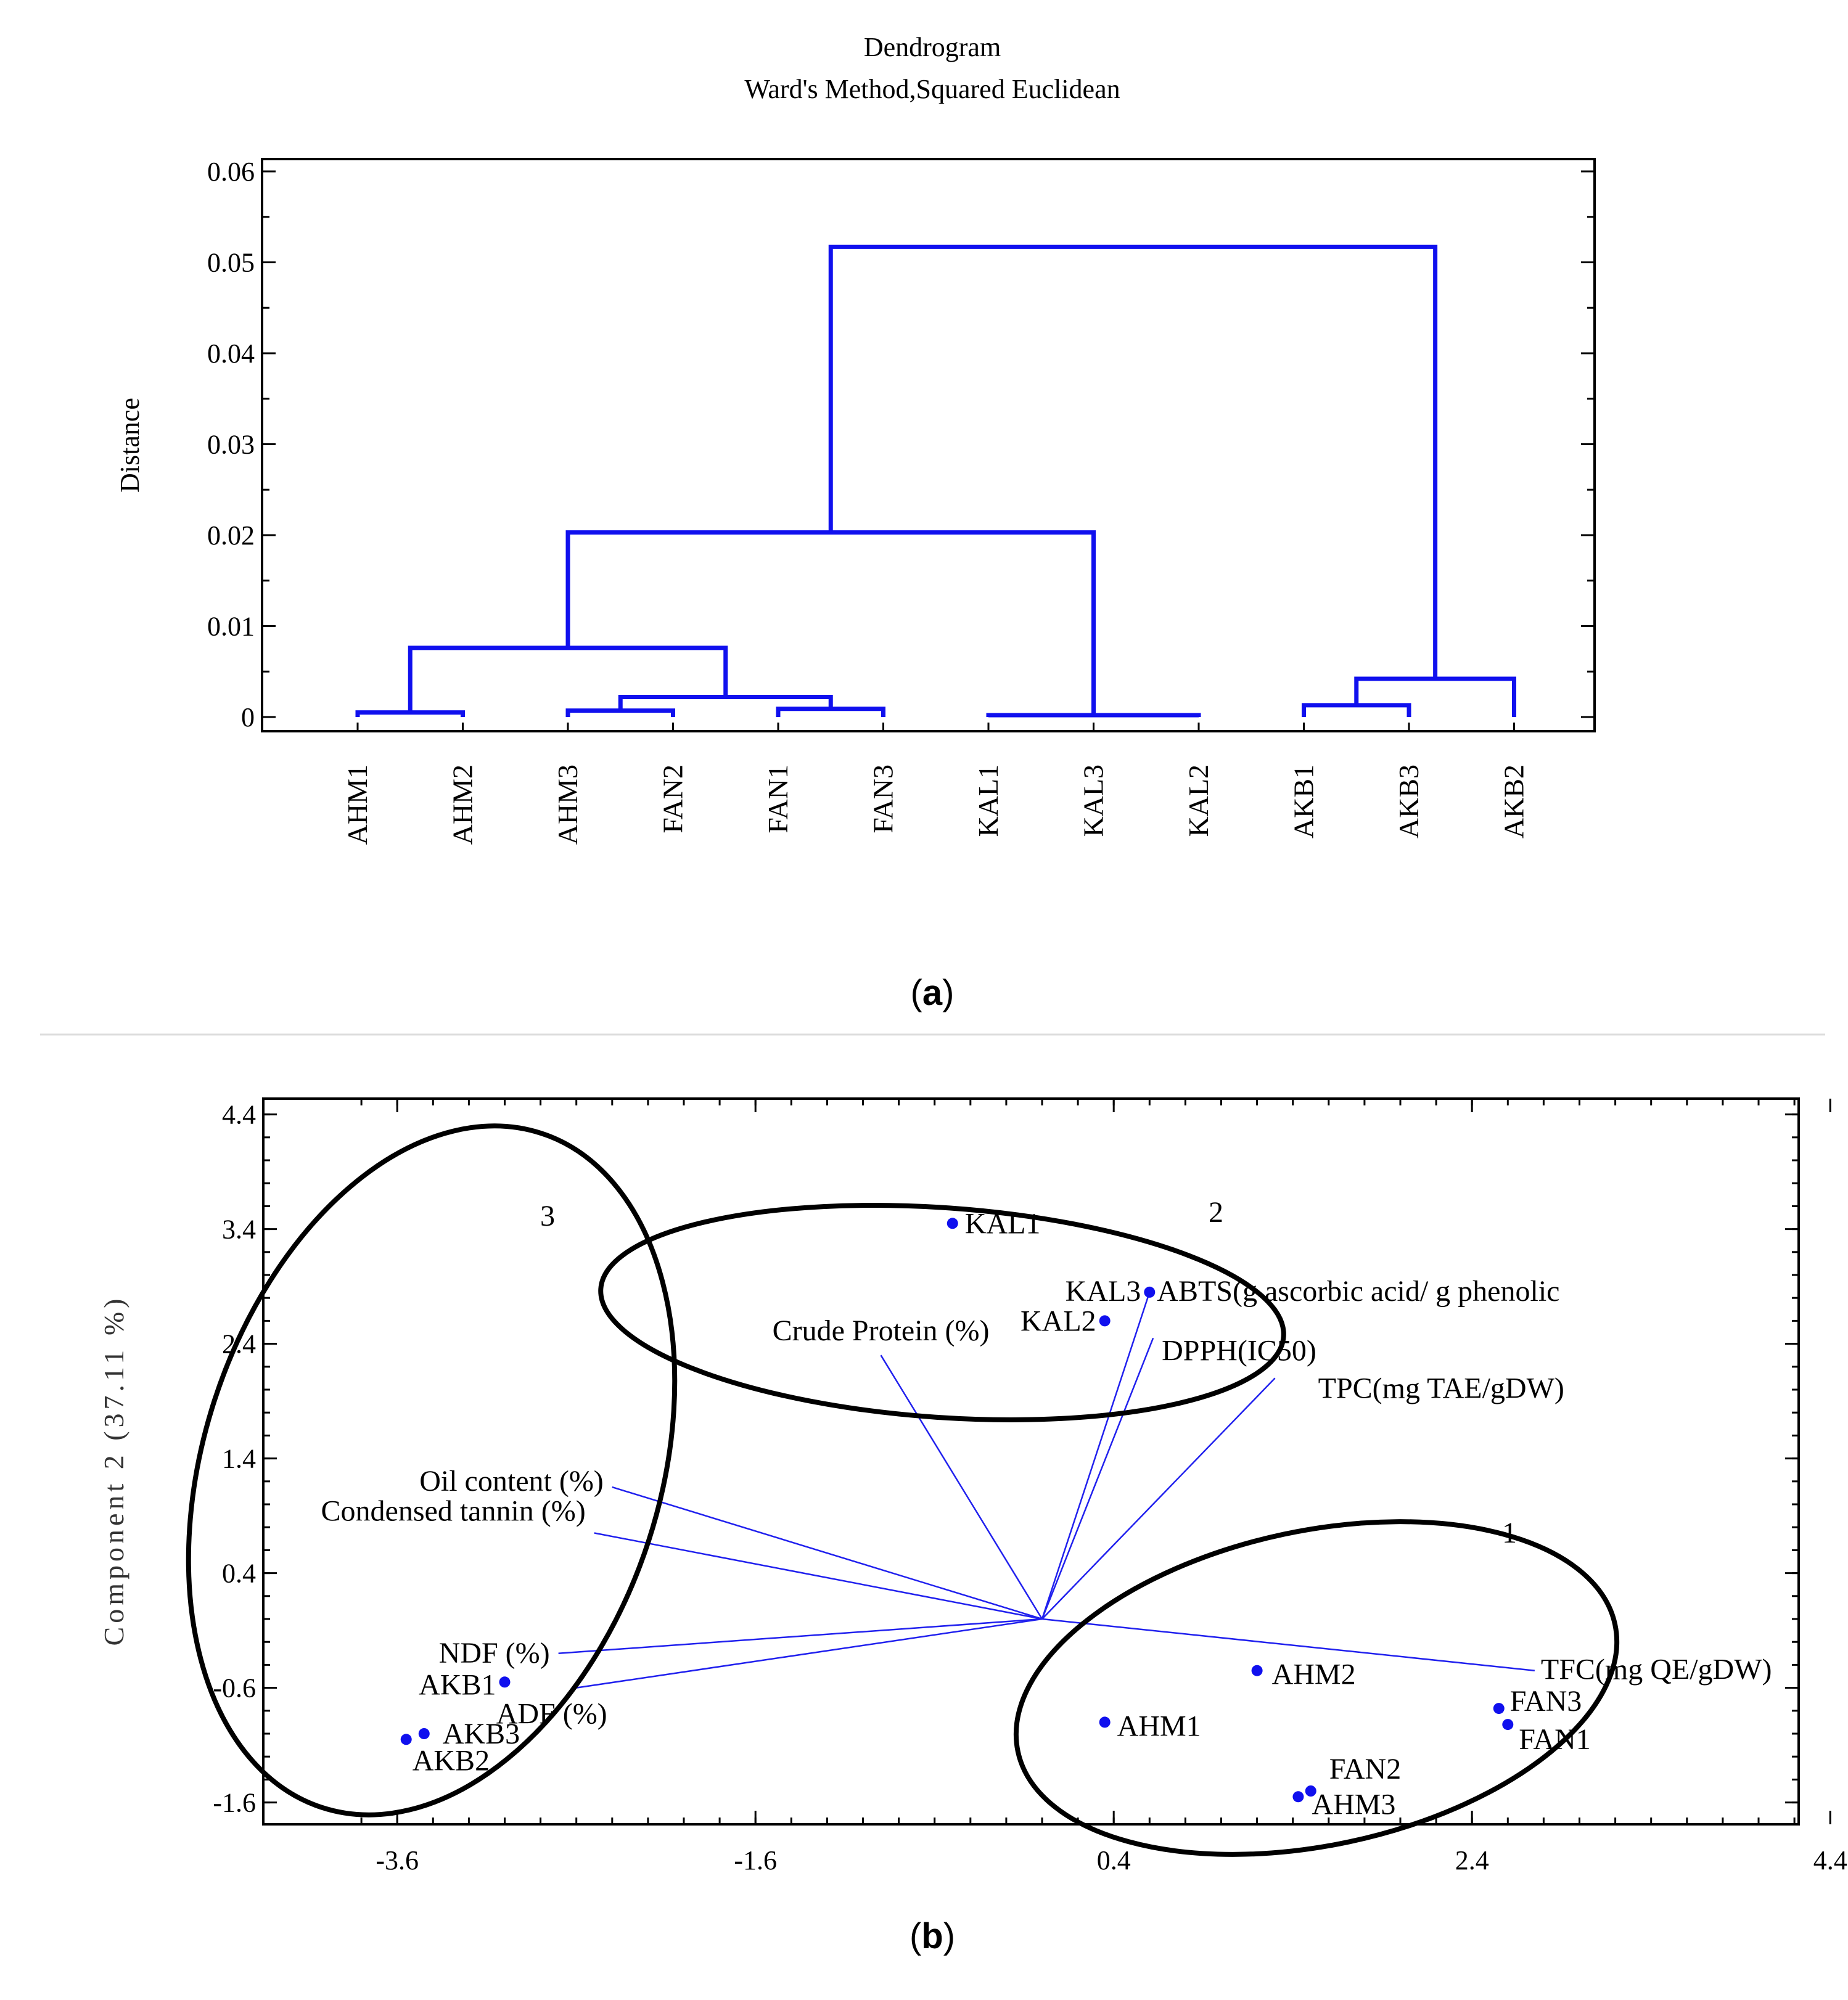 The width and height of the screenshot is (1848, 2000). What do you see at coordinates (1546, 1702) in the screenshot?
I see `biplot-point-label: FAN3` at bounding box center [1546, 1702].